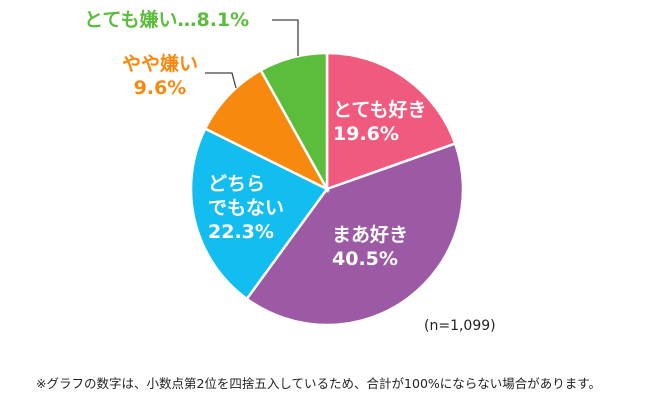 The width and height of the screenshot is (663, 410). I want to click on slice-value: 40.5%, so click(365, 259).